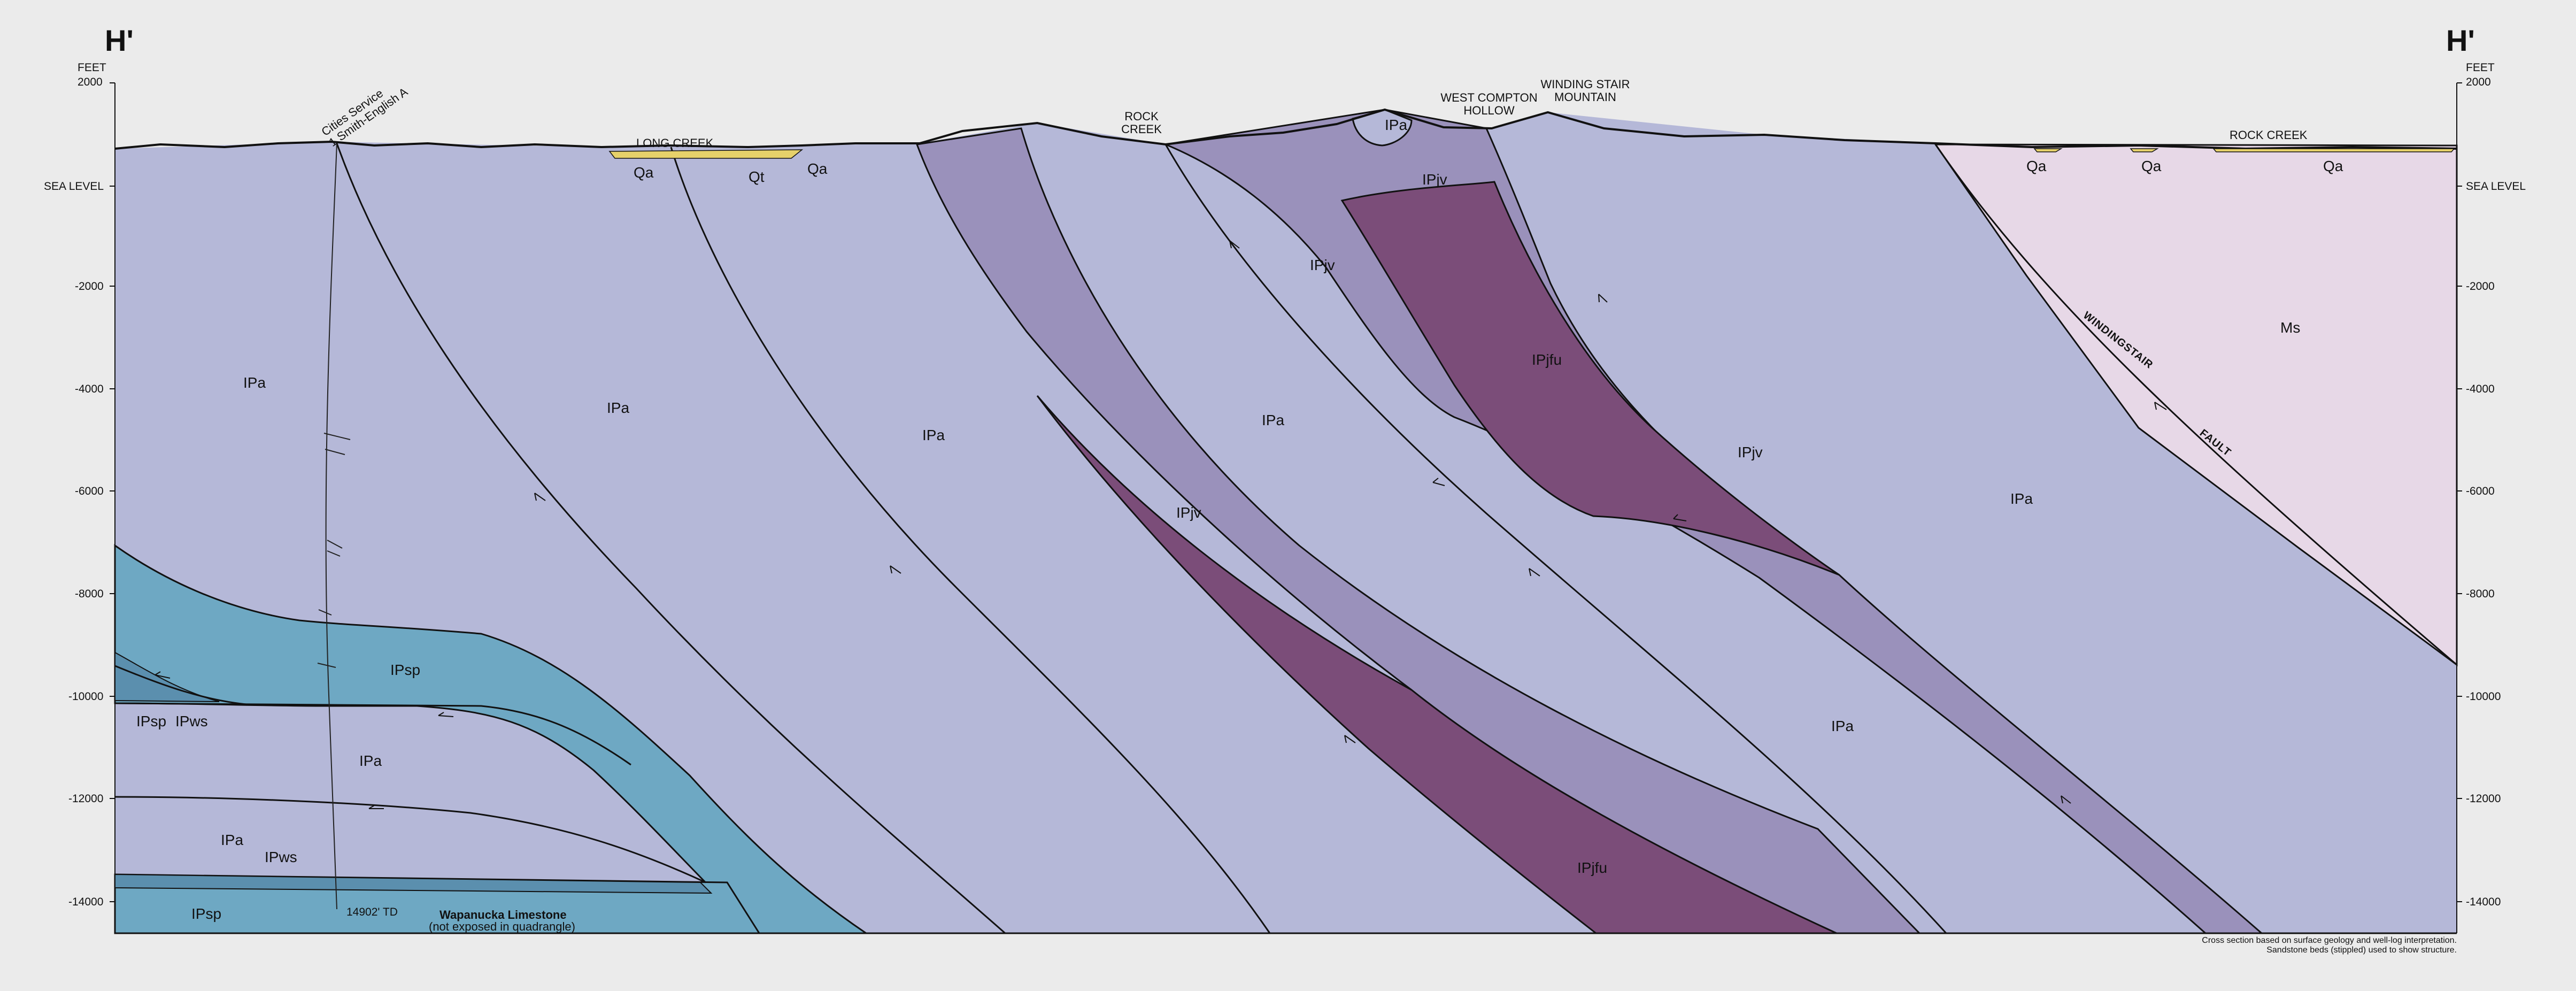 Image resolution: width=2576 pixels, height=991 pixels. What do you see at coordinates (1383, 128) in the screenshot?
I see `unit-pa-knob` at bounding box center [1383, 128].